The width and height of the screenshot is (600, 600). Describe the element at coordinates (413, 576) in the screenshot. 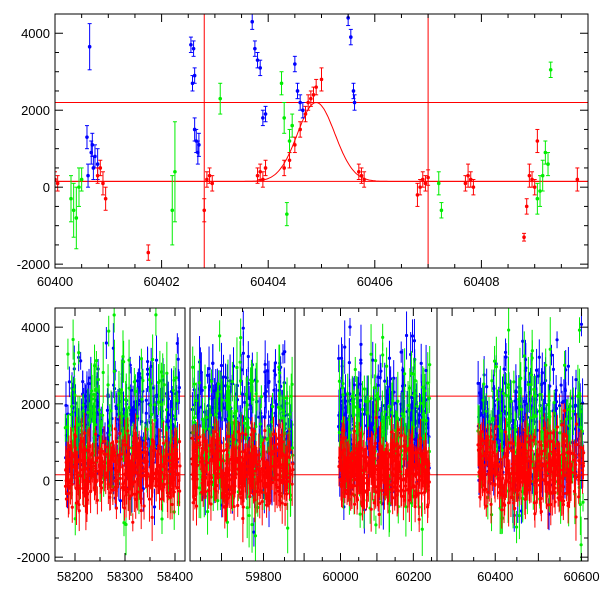

I see `x-tick-label: 60200` at that location.